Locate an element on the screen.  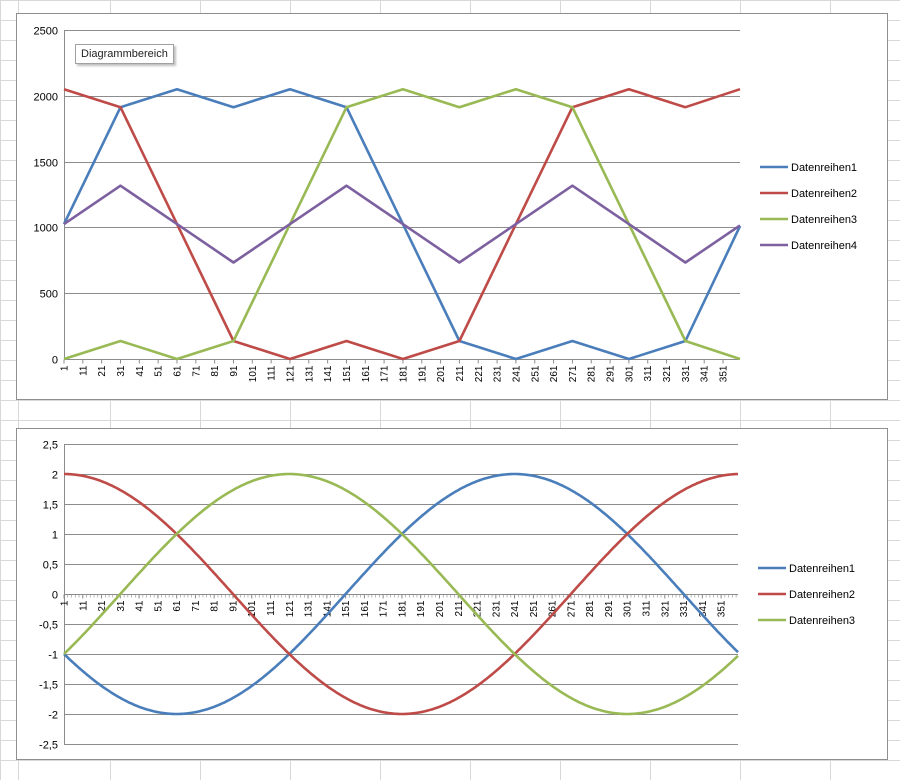
y-tick-label: 2000 is located at coordinates (46, 98).